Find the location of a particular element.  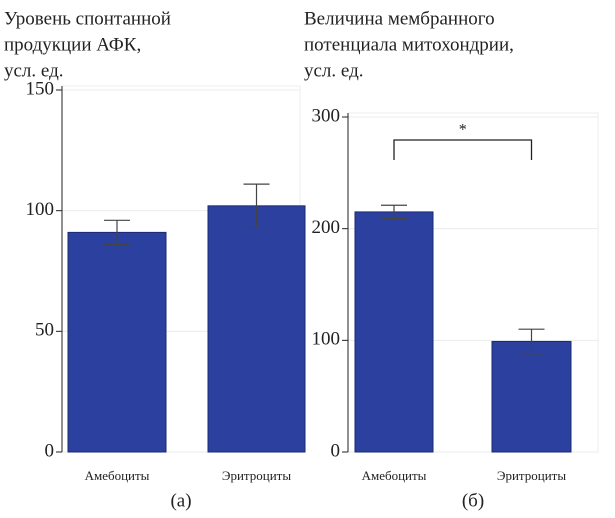

annotation: * is located at coordinates (463, 130).